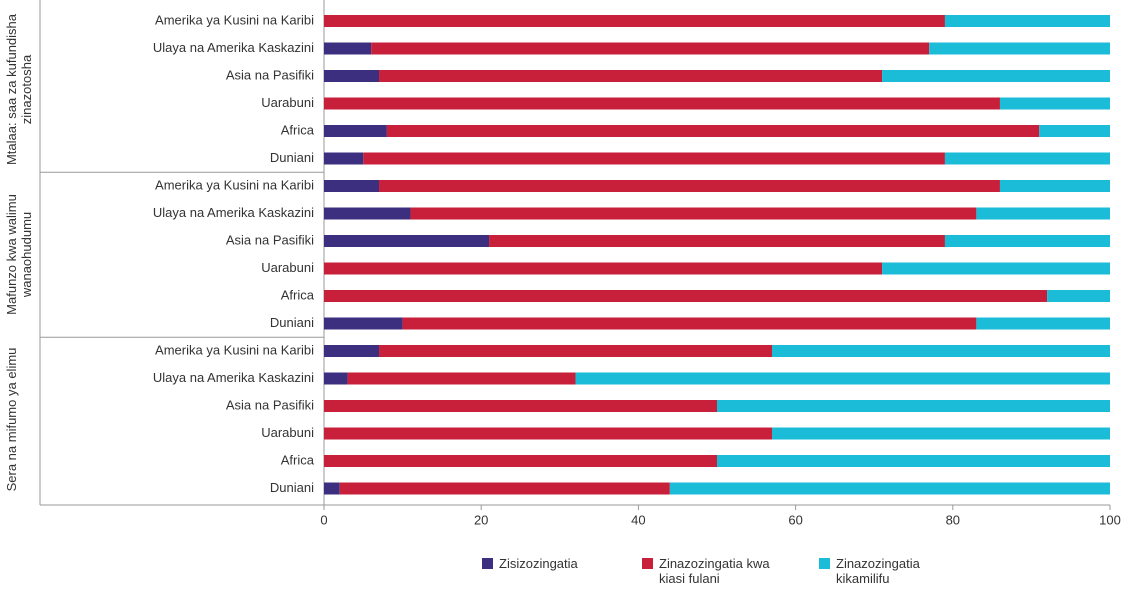  Describe the element at coordinates (795, 519) in the screenshot. I see `x-tick-label: 60` at that location.